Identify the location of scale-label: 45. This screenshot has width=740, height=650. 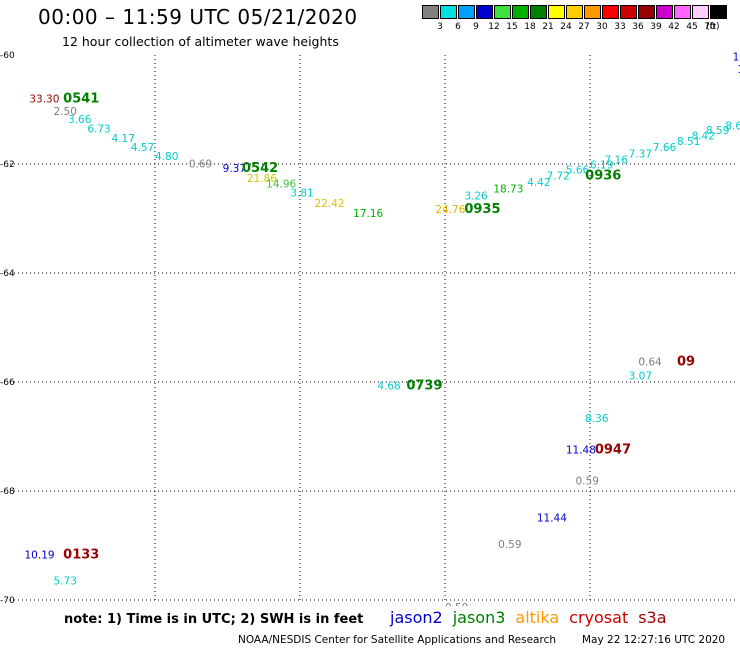
(692, 27).